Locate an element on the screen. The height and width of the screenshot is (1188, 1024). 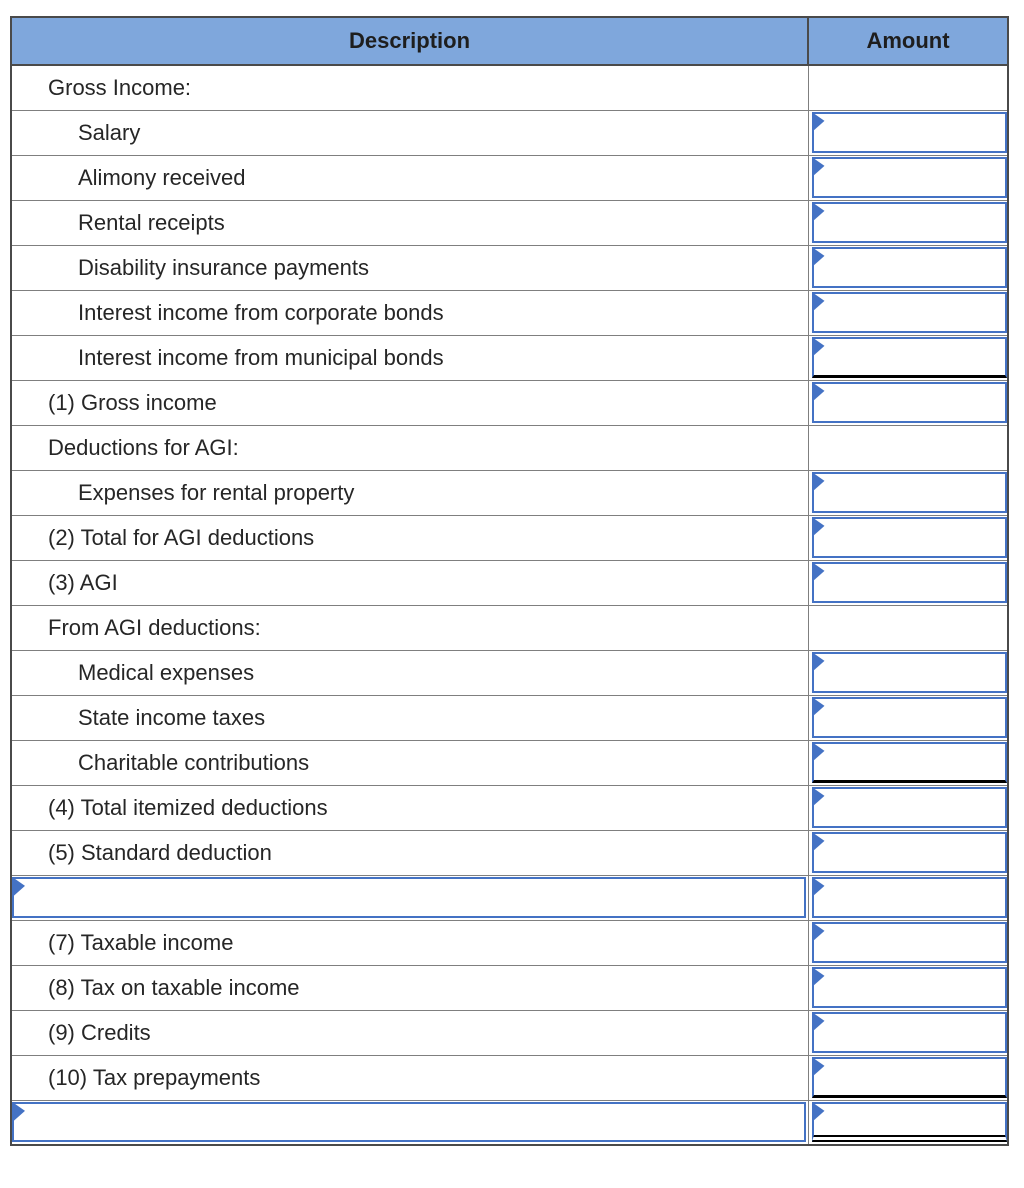
row-label: (10) Tax prepayments is located at coordinates (154, 1077).